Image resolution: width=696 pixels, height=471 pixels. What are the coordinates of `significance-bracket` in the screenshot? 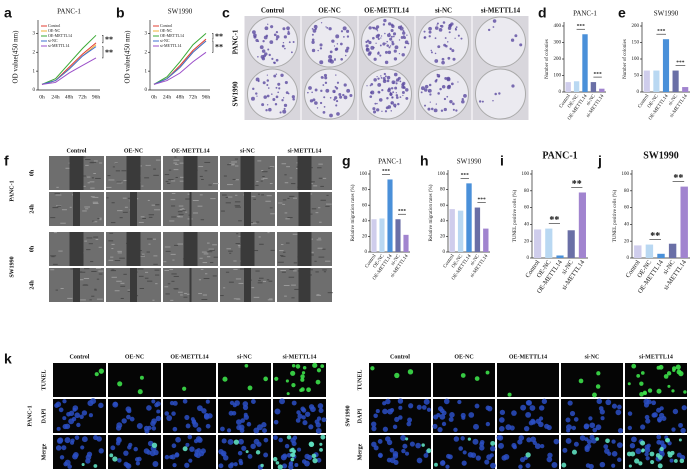 It's located at (103, 39).